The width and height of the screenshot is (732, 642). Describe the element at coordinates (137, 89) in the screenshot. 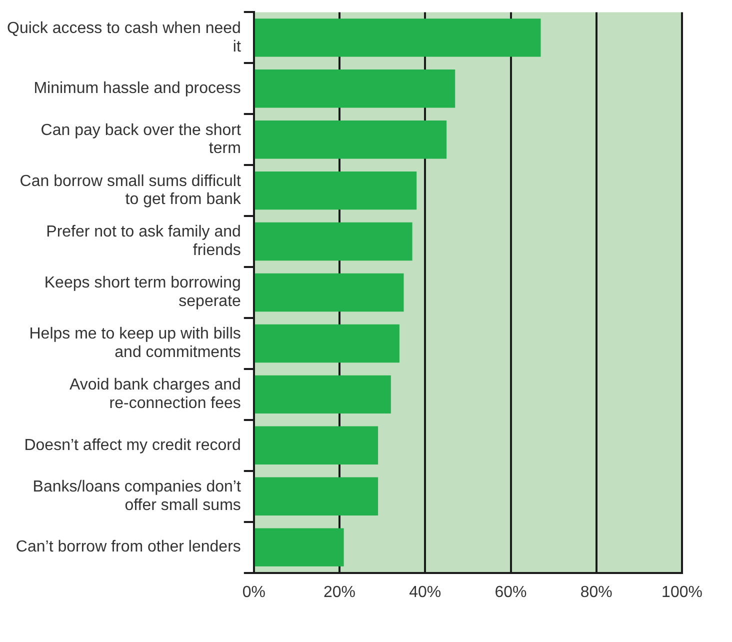

I see `y-tick-label: Minimum hassle and process` at that location.